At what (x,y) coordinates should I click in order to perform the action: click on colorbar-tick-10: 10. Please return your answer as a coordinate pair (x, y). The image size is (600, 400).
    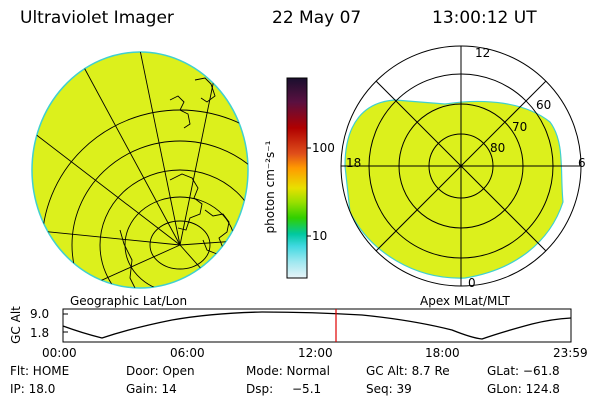
    Looking at the image, I should click on (320, 236).